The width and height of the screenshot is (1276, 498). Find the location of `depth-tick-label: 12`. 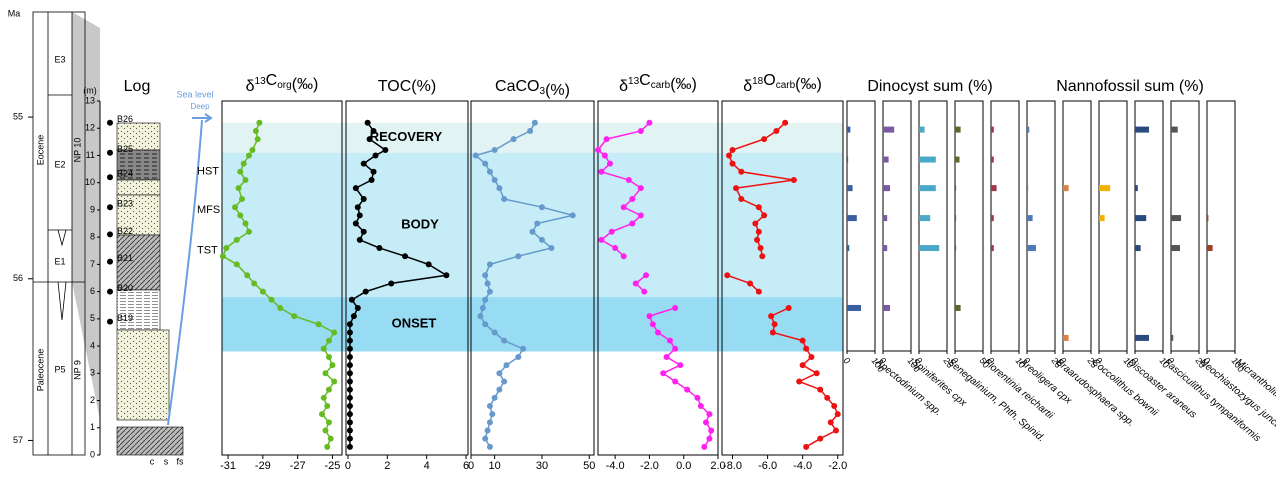

depth-tick-label: 12 is located at coordinates (90, 128).